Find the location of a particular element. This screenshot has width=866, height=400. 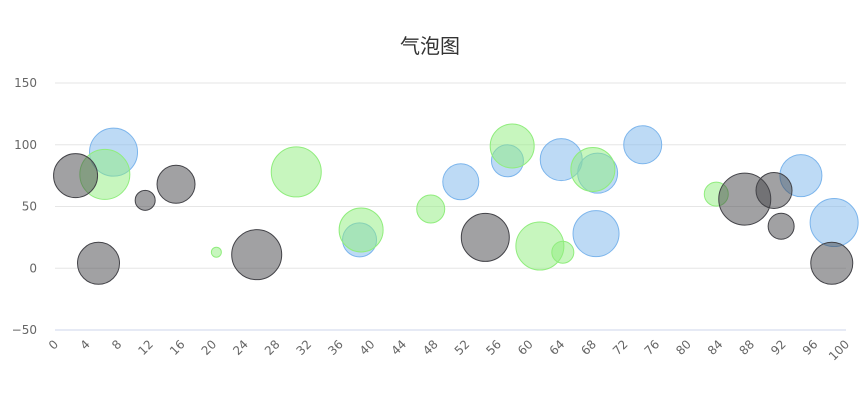

x-tick-label: 60 is located at coordinates (525, 347).